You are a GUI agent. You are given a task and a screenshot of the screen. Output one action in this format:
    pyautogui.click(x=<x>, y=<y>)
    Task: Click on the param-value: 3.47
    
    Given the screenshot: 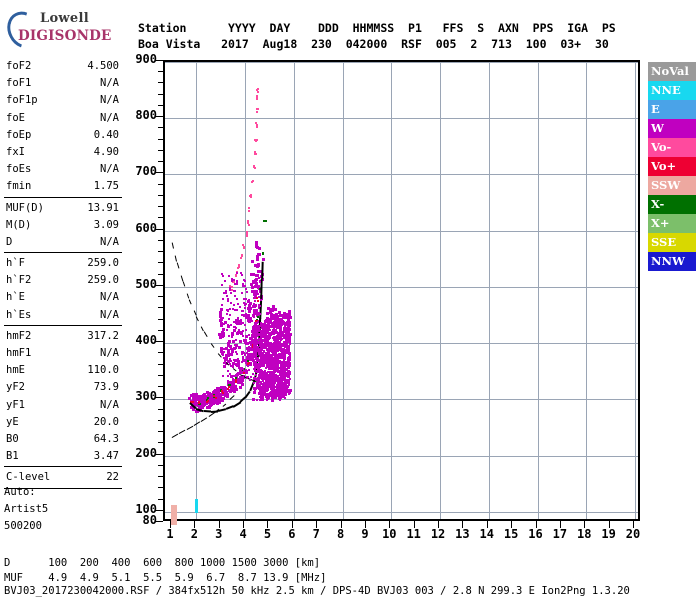 What is the action you would take?
    pyautogui.click(x=106, y=456)
    